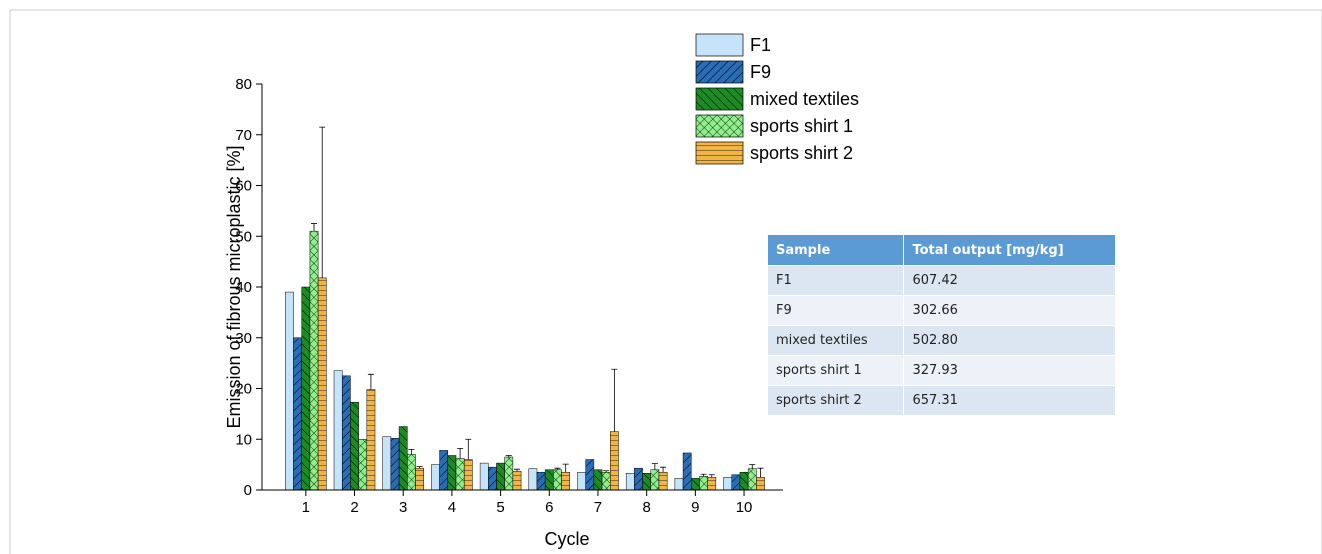  Describe the element at coordinates (243, 338) in the screenshot. I see `y-tick-label: 30` at that location.